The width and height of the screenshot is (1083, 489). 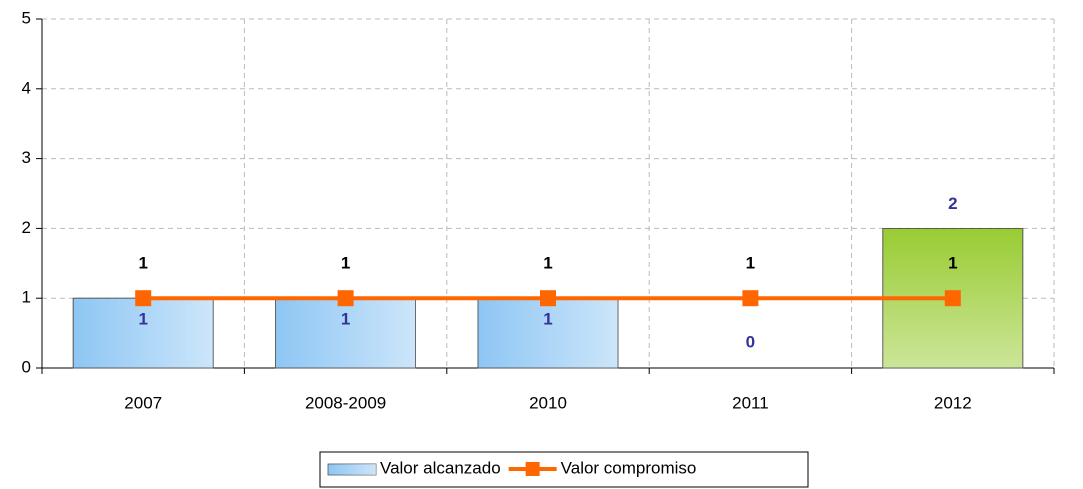 What do you see at coordinates (352, 469) in the screenshot?
I see `legend-swatch-shade` at bounding box center [352, 469].